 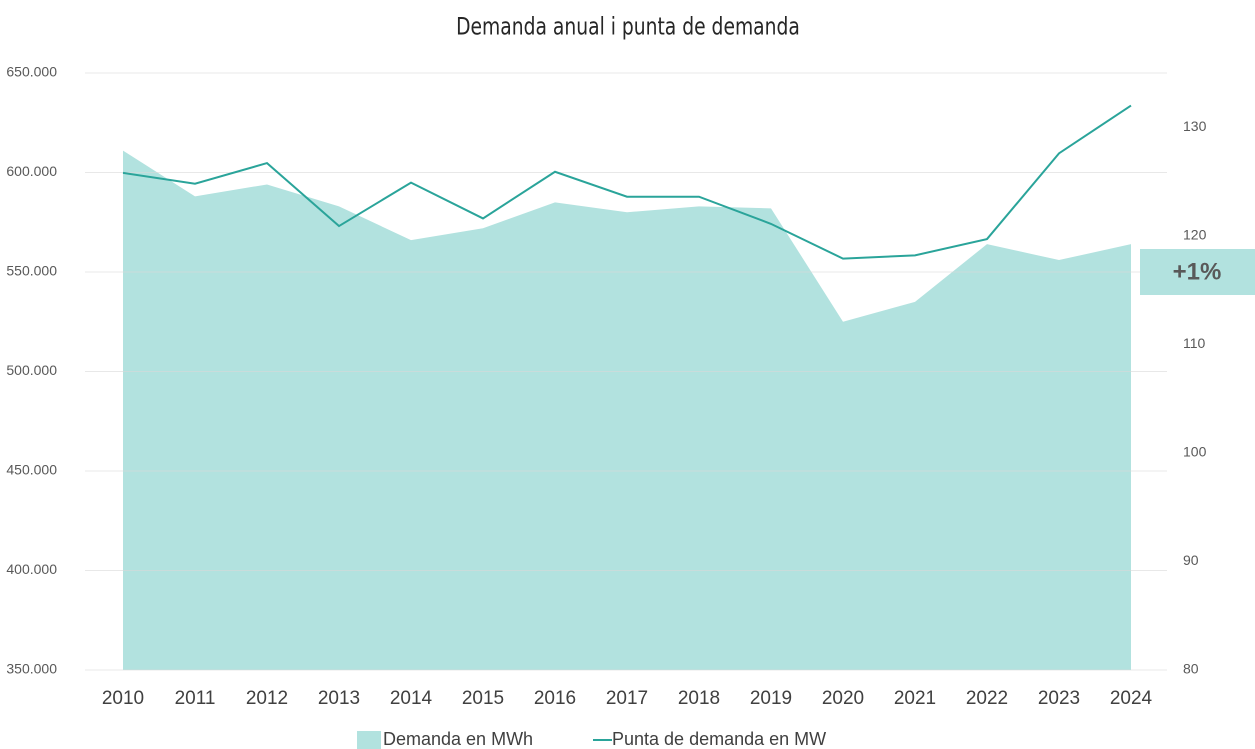 I want to click on legend-swatch, so click(x=369, y=740).